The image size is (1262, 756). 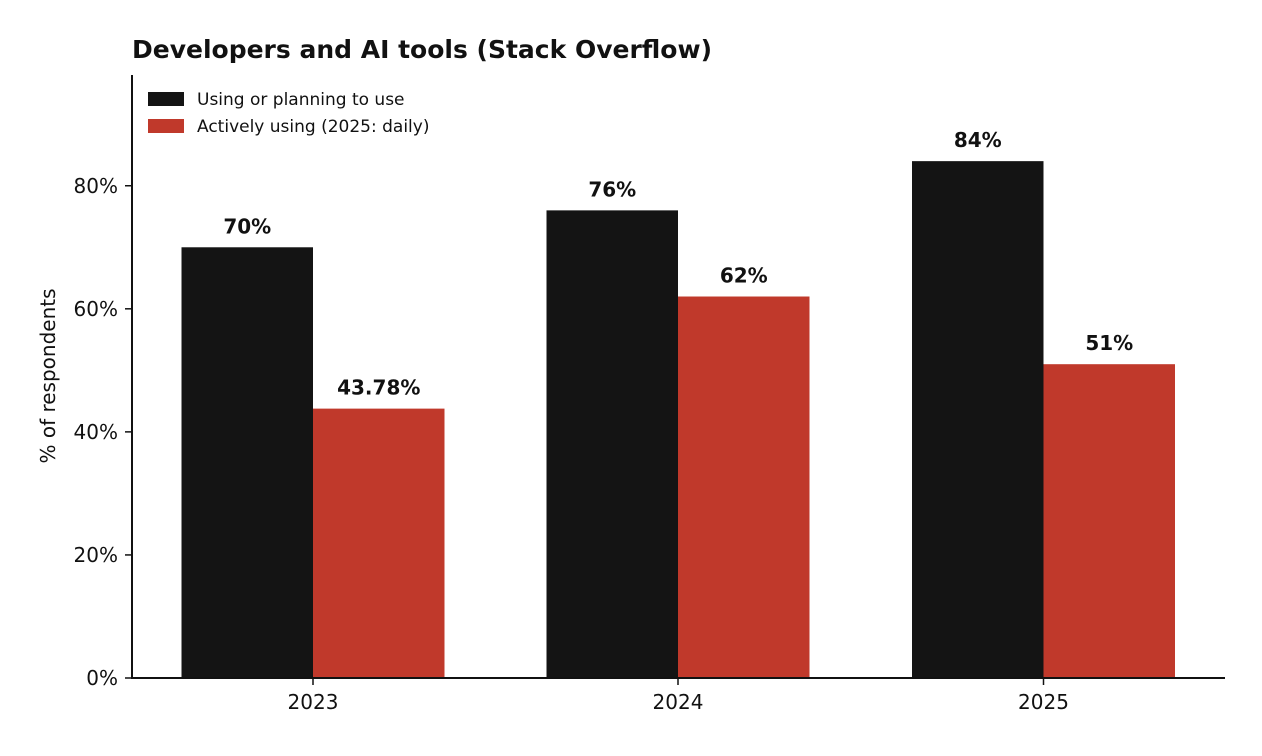 What do you see at coordinates (313, 127) in the screenshot?
I see `legend-label-actively-using: Actively using (2025: daily)` at bounding box center [313, 127].